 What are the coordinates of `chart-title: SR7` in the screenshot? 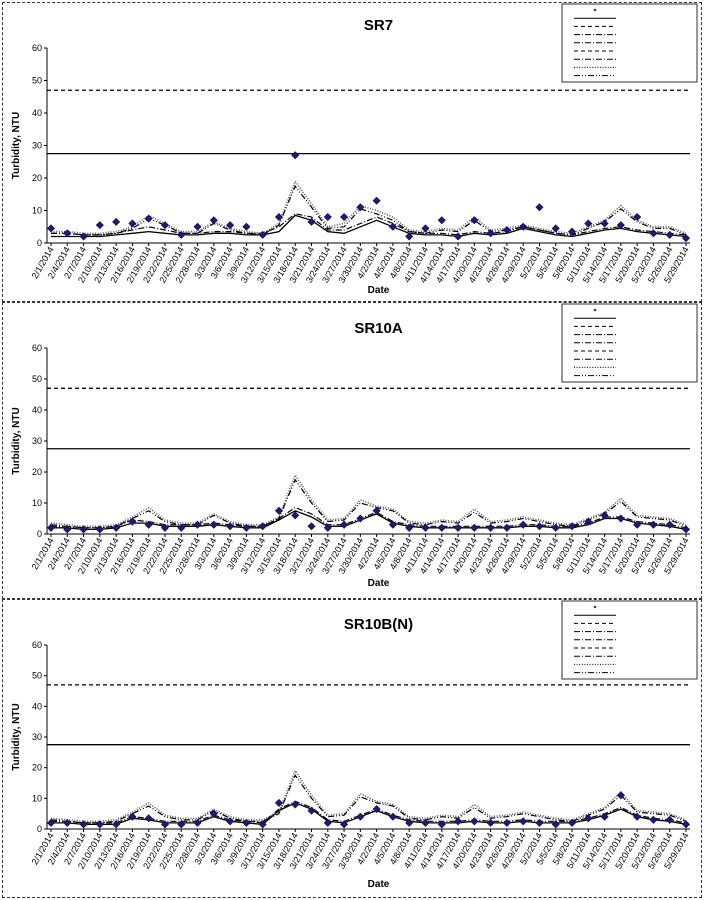 It's located at (378, 25).